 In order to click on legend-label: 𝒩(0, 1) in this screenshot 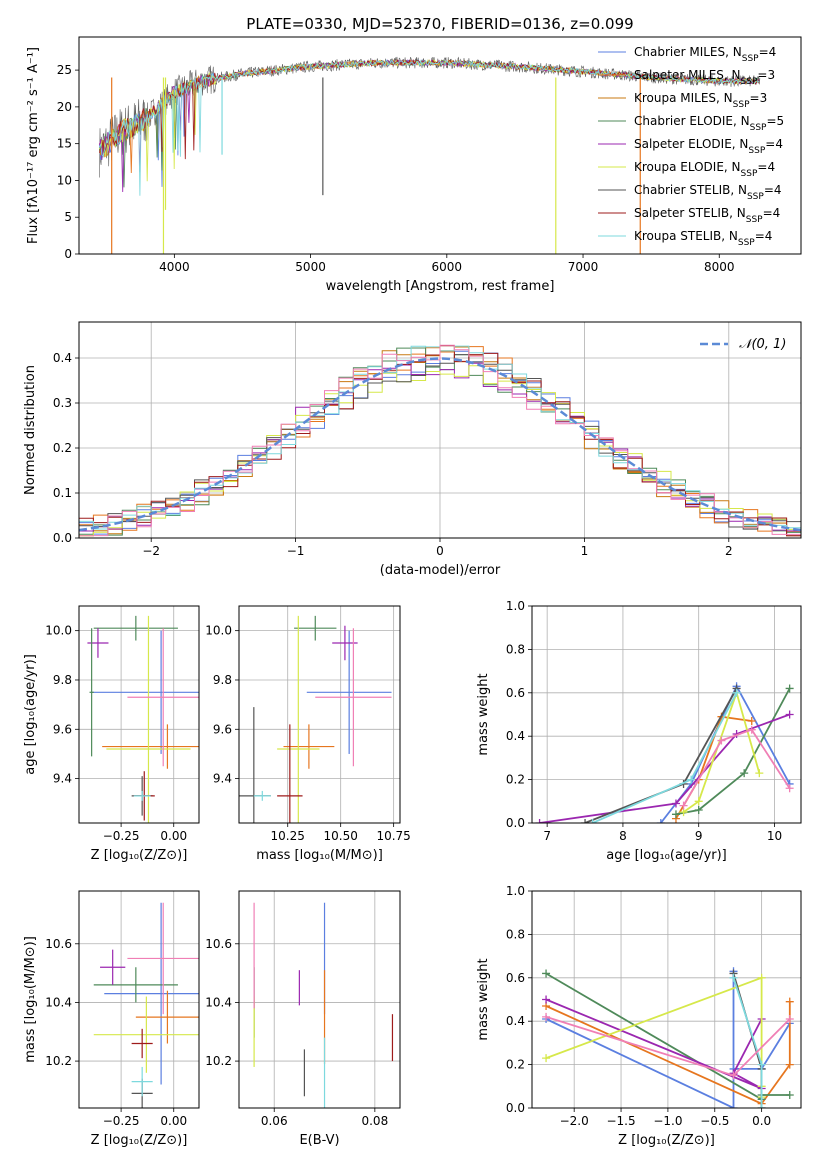, I will do `click(762, 344)`.